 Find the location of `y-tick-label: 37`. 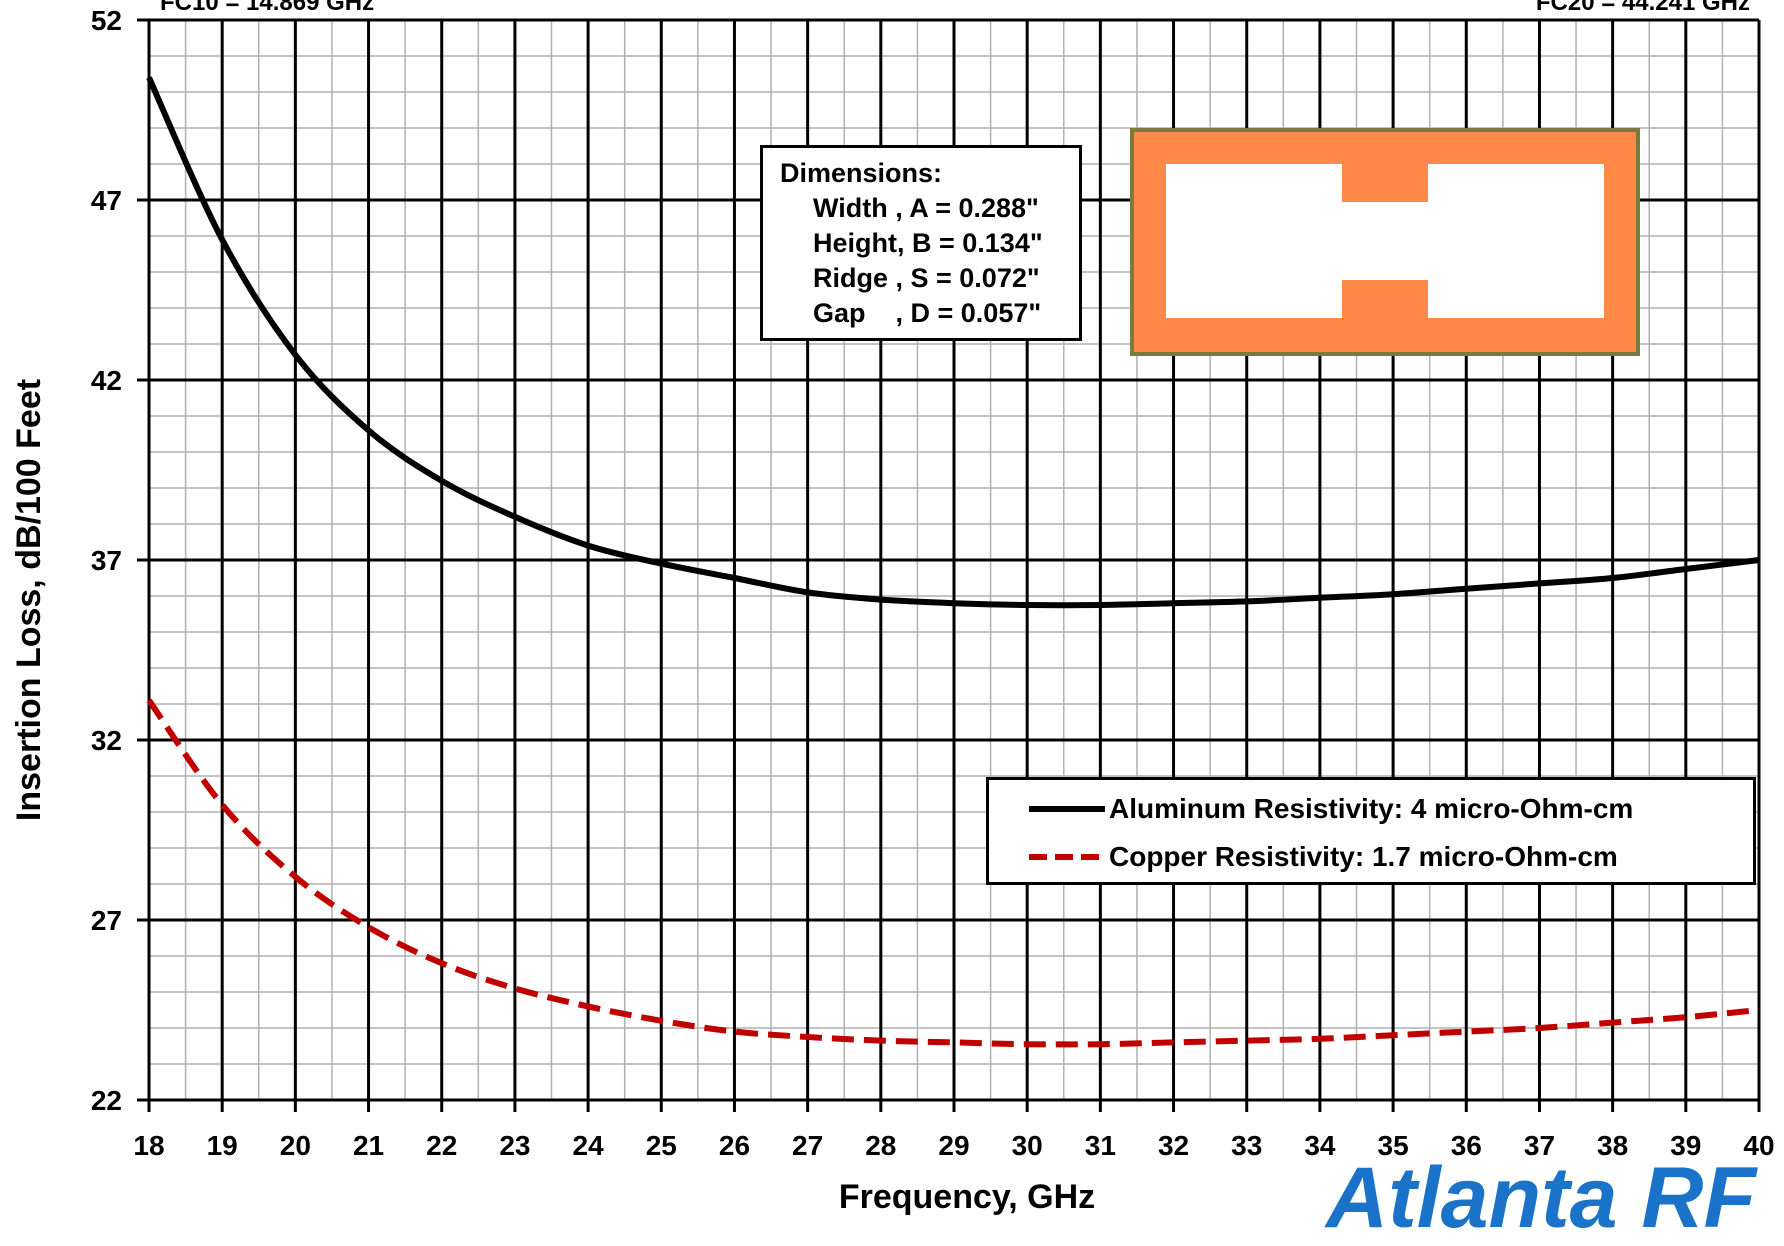

y-tick-label: 37 is located at coordinates (106, 560).